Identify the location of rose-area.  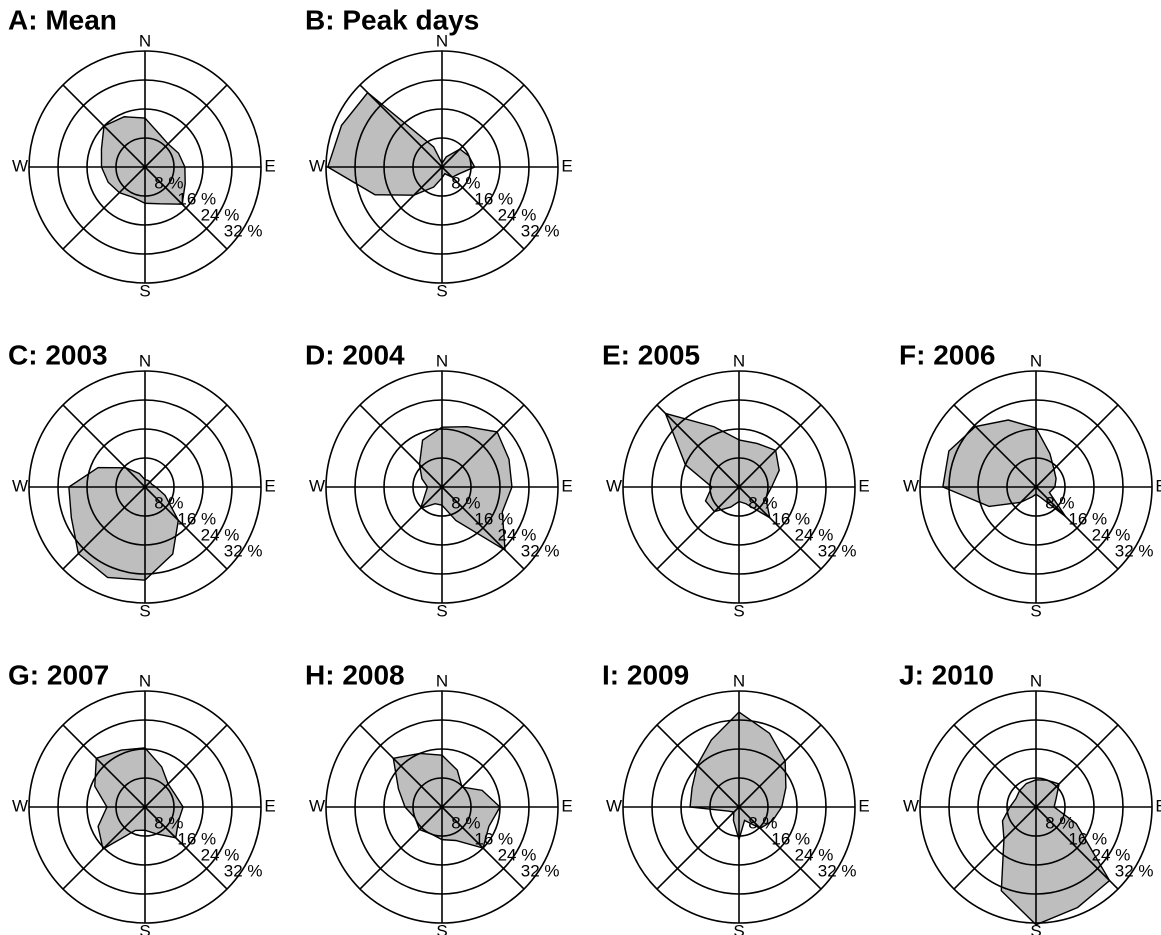
(124, 523).